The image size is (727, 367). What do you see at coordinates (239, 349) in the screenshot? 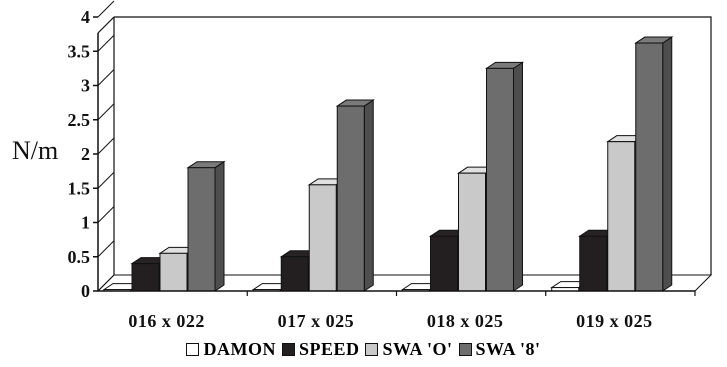
I see `legend-label: DAMON` at bounding box center [239, 349].